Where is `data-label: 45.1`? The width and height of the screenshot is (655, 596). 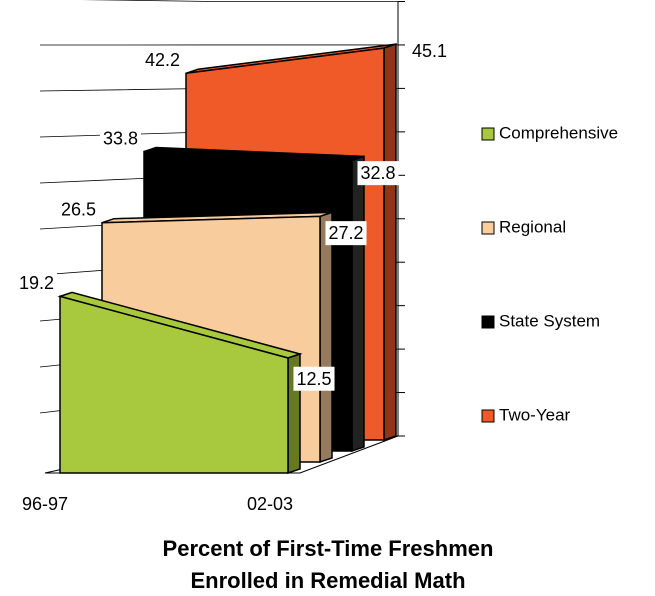
data-label: 45.1 is located at coordinates (429, 51).